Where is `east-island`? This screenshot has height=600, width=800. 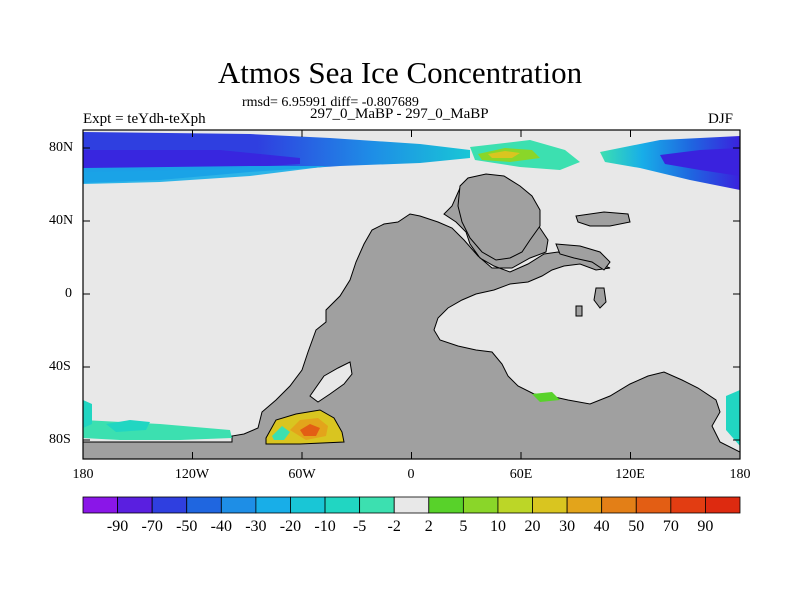 east-island is located at coordinates (583, 257).